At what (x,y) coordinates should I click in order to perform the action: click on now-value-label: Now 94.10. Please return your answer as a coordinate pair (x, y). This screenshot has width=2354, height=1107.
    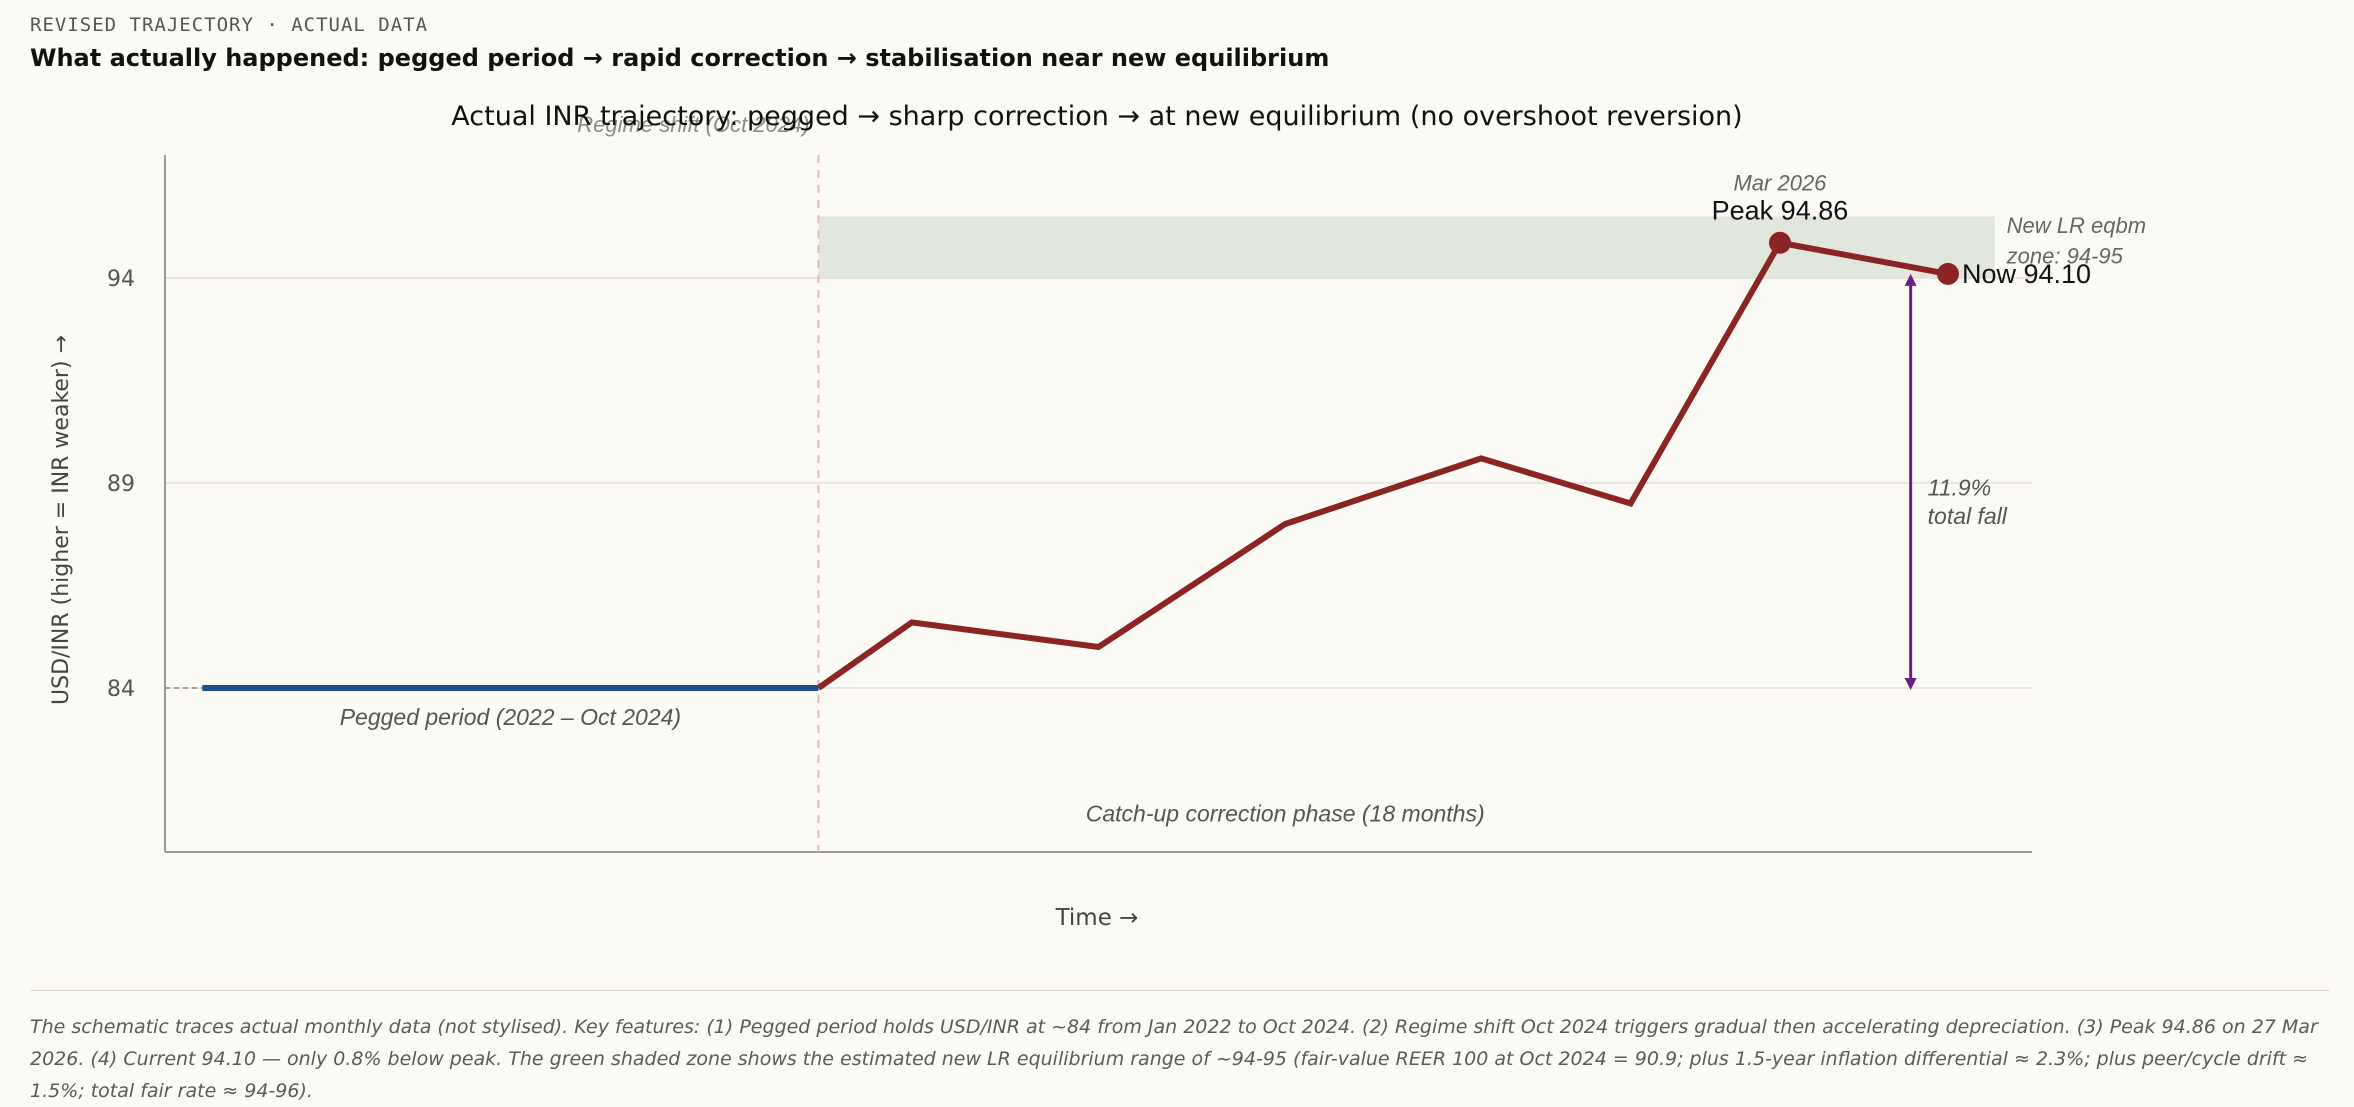
    Looking at the image, I should click on (2026, 274).